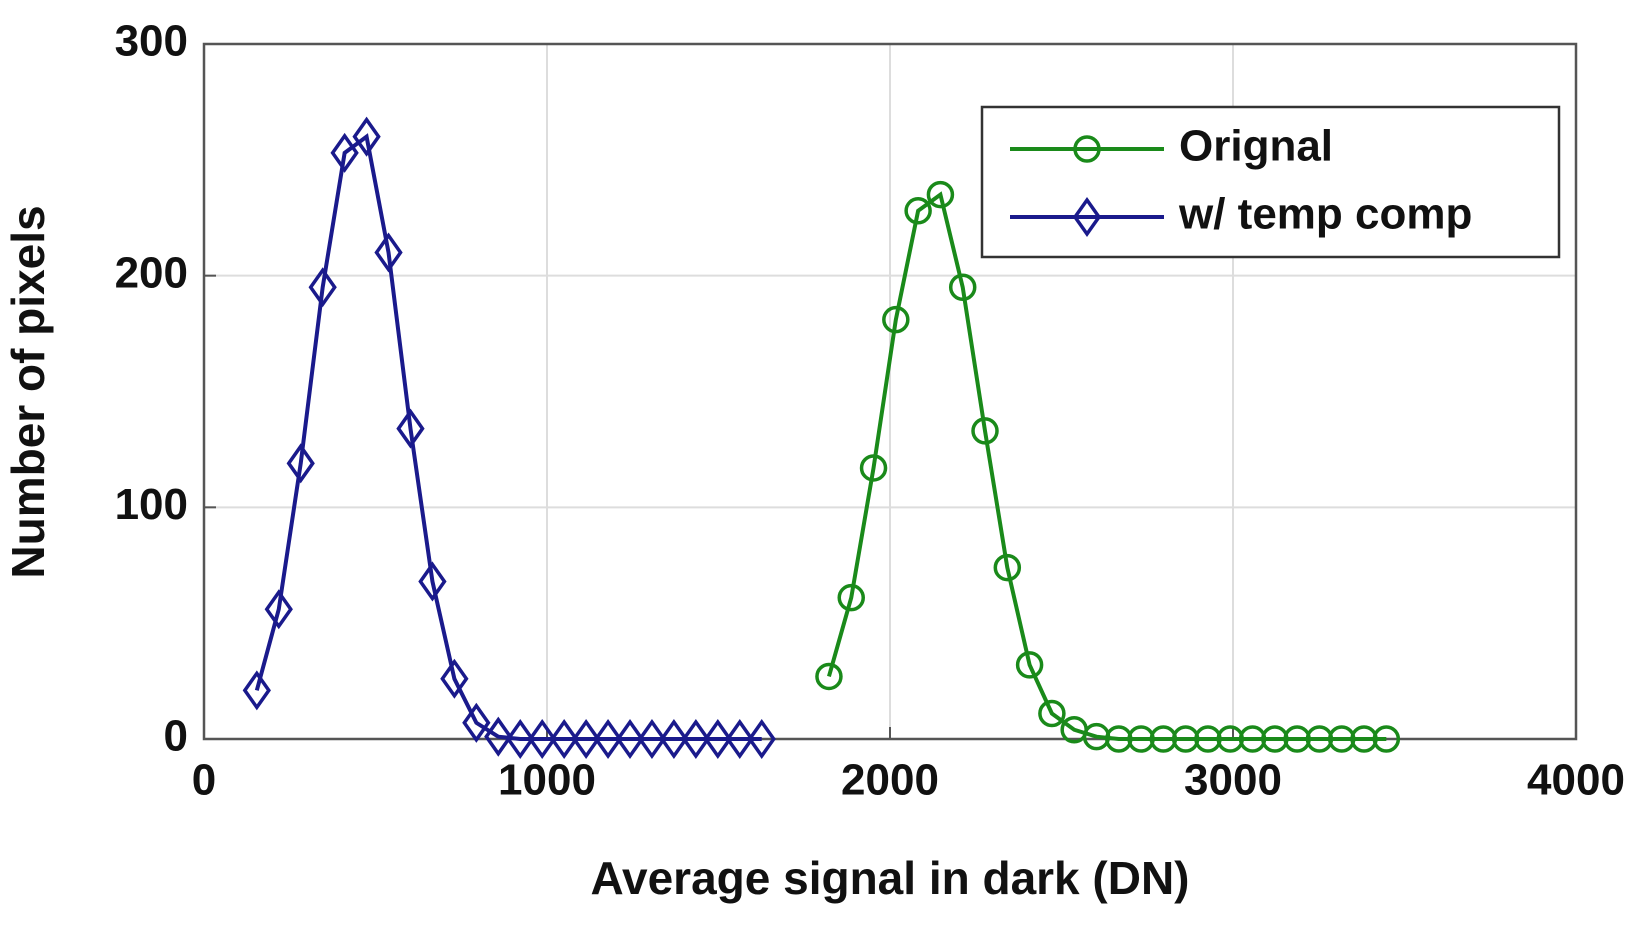 The image size is (1652, 932). What do you see at coordinates (1233, 780) in the screenshot?
I see `x-tick-label: 3000` at bounding box center [1233, 780].